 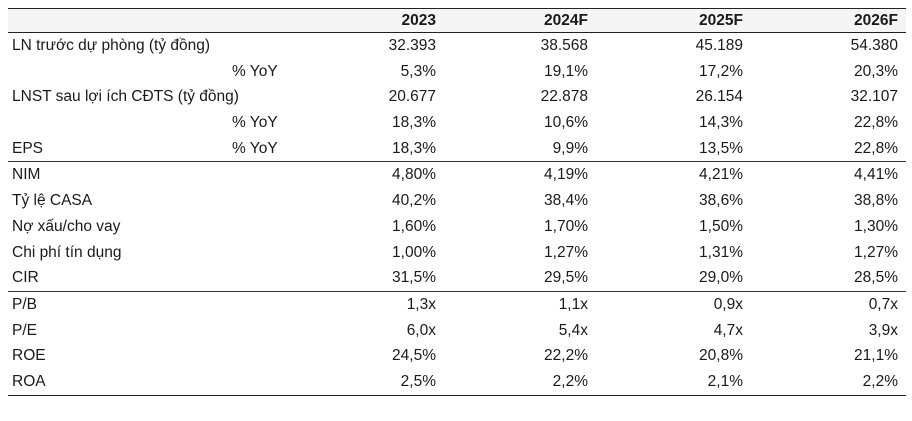 I want to click on cell-2026f: 54.380, so click(x=874, y=45).